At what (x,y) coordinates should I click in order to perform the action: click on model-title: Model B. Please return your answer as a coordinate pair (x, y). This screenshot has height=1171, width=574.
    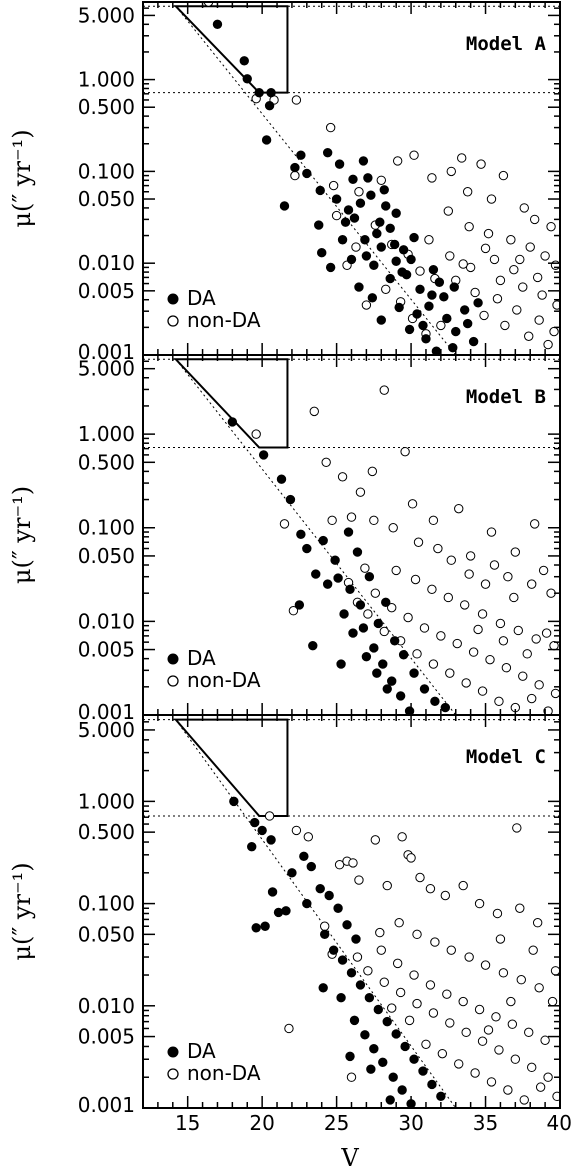
    Looking at the image, I should click on (506, 397).